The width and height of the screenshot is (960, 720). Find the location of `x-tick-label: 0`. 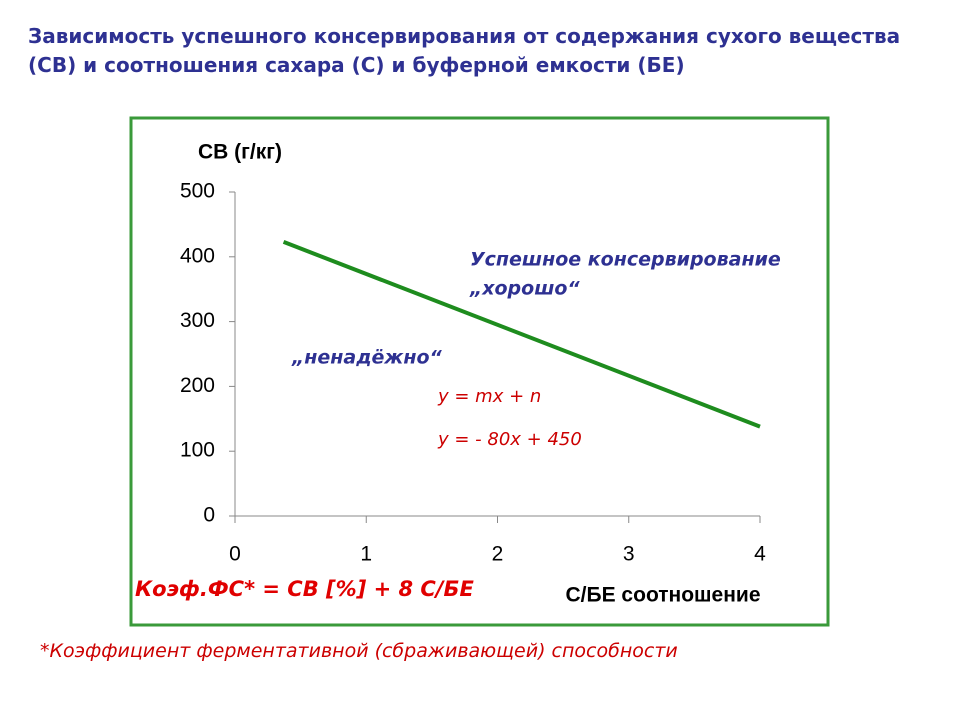

x-tick-label: 0 is located at coordinates (235, 554).